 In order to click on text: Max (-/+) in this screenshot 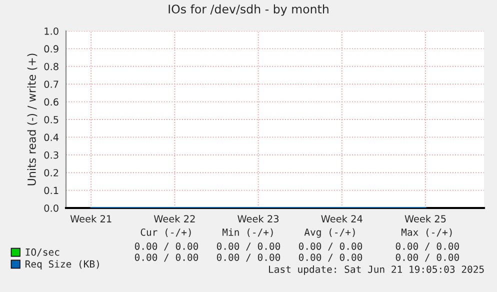, I will do `click(426, 233)`.